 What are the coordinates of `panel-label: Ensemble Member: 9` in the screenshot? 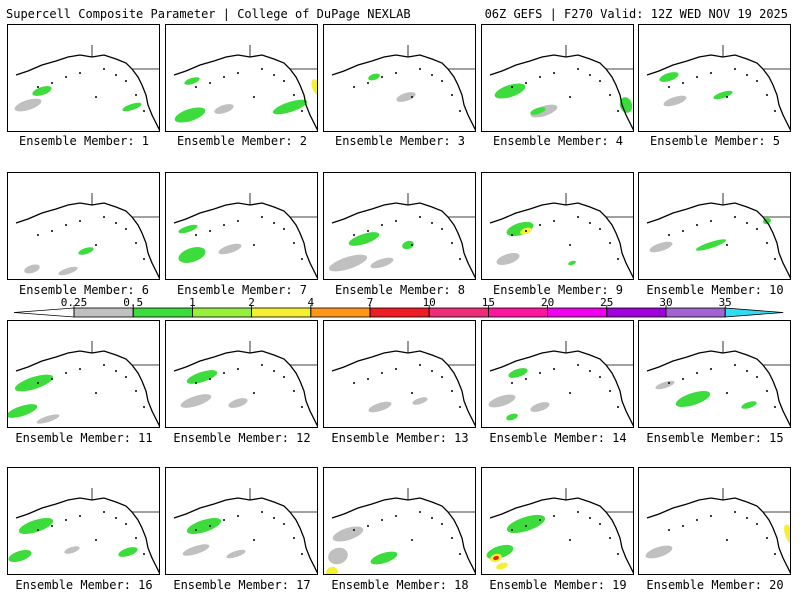 It's located at (558, 290).